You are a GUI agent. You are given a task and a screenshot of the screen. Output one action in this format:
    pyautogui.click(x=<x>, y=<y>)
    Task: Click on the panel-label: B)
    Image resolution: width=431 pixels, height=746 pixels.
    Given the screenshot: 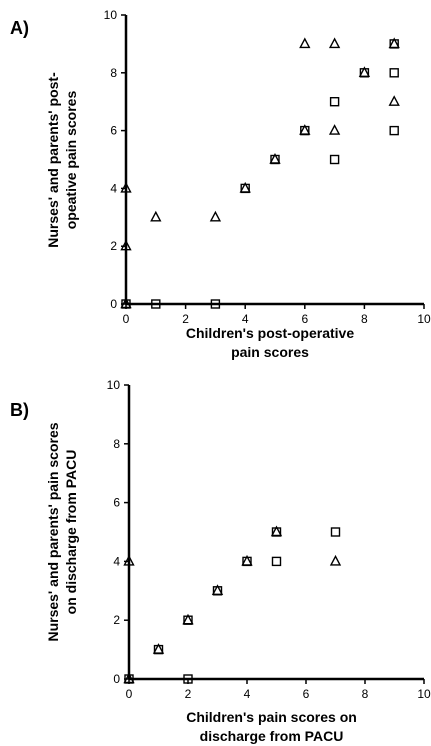 What is the action you would take?
    pyautogui.click(x=19, y=410)
    